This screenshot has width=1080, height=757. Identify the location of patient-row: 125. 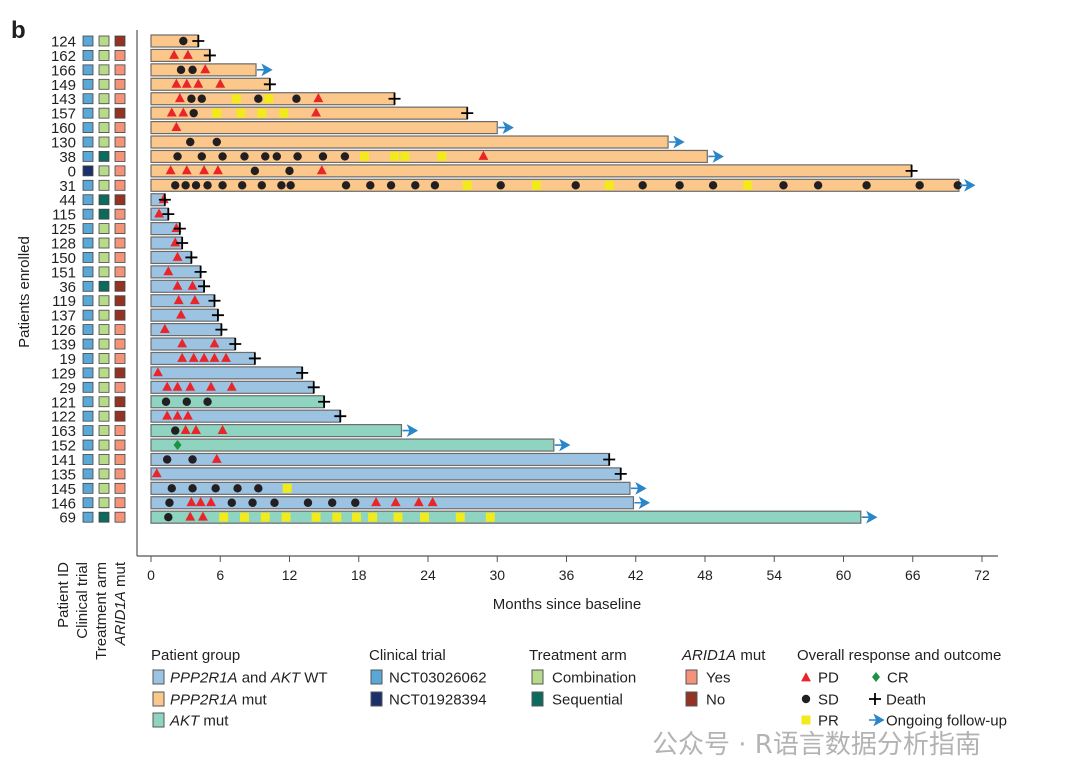
(118, 229).